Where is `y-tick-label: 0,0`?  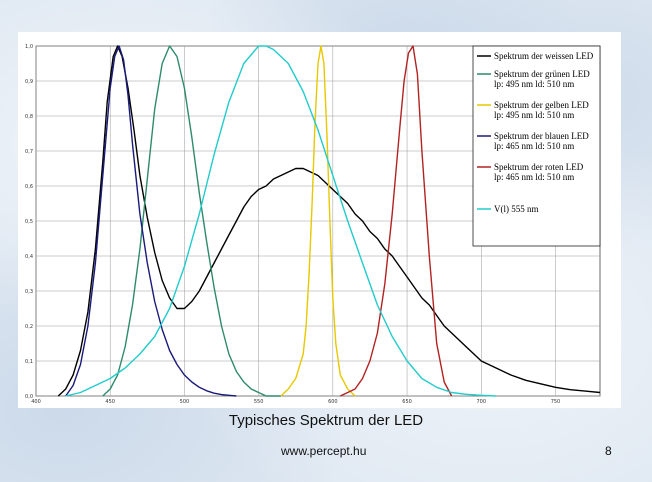 y-tick-label: 0,0 is located at coordinates (29, 397).